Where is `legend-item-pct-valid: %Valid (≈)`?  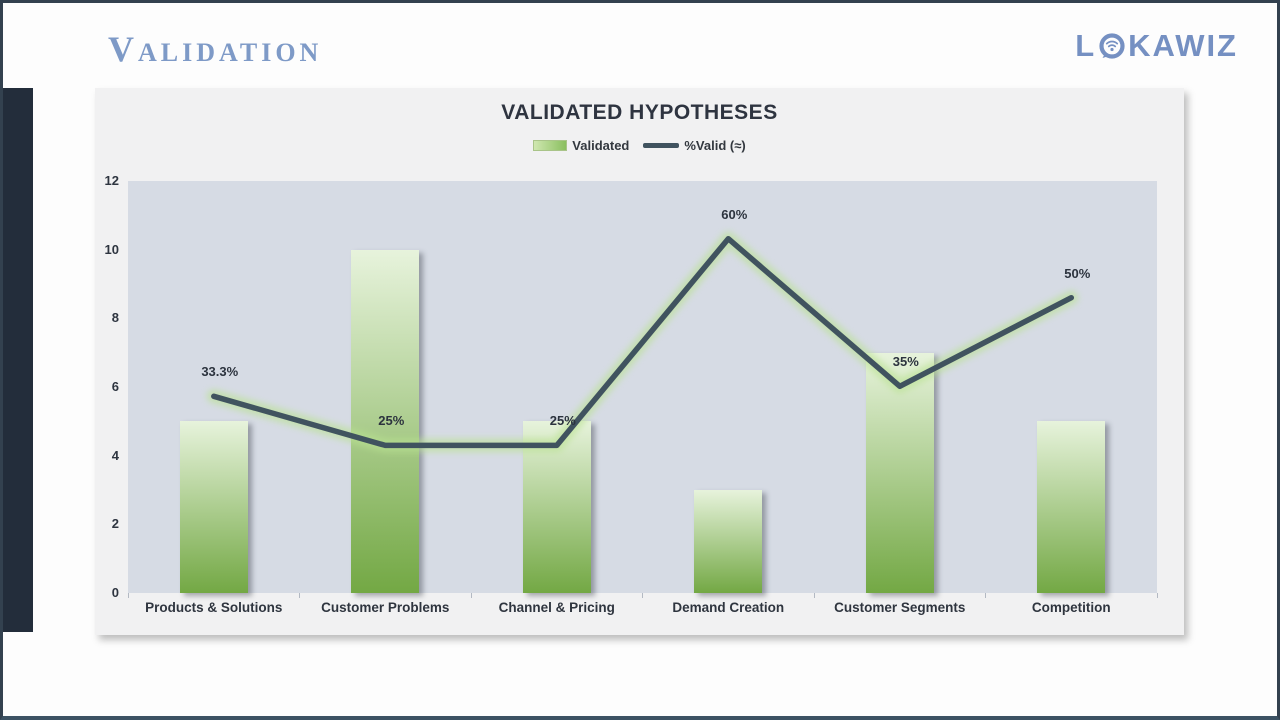 legend-item-pct-valid: %Valid (≈) is located at coordinates (694, 145).